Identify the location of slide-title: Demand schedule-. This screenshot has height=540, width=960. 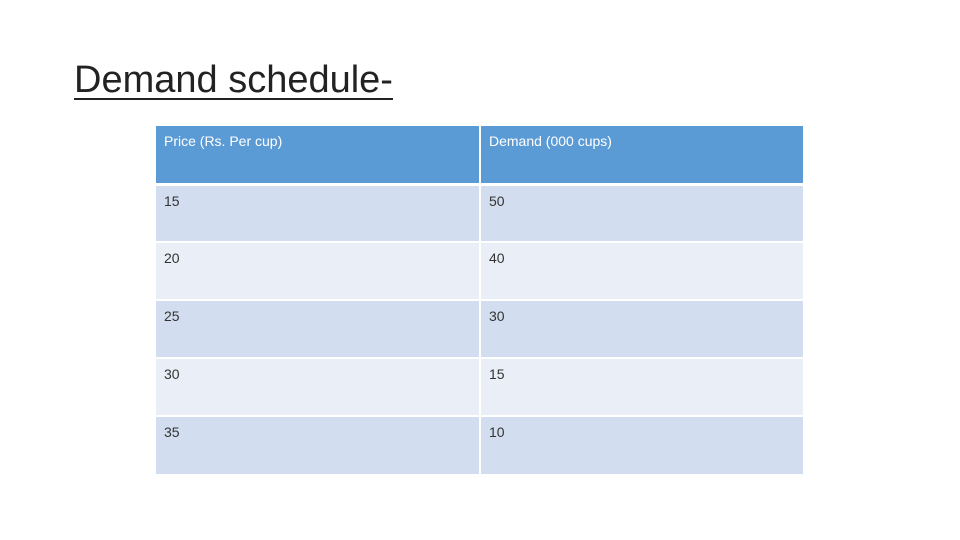
(233, 80).